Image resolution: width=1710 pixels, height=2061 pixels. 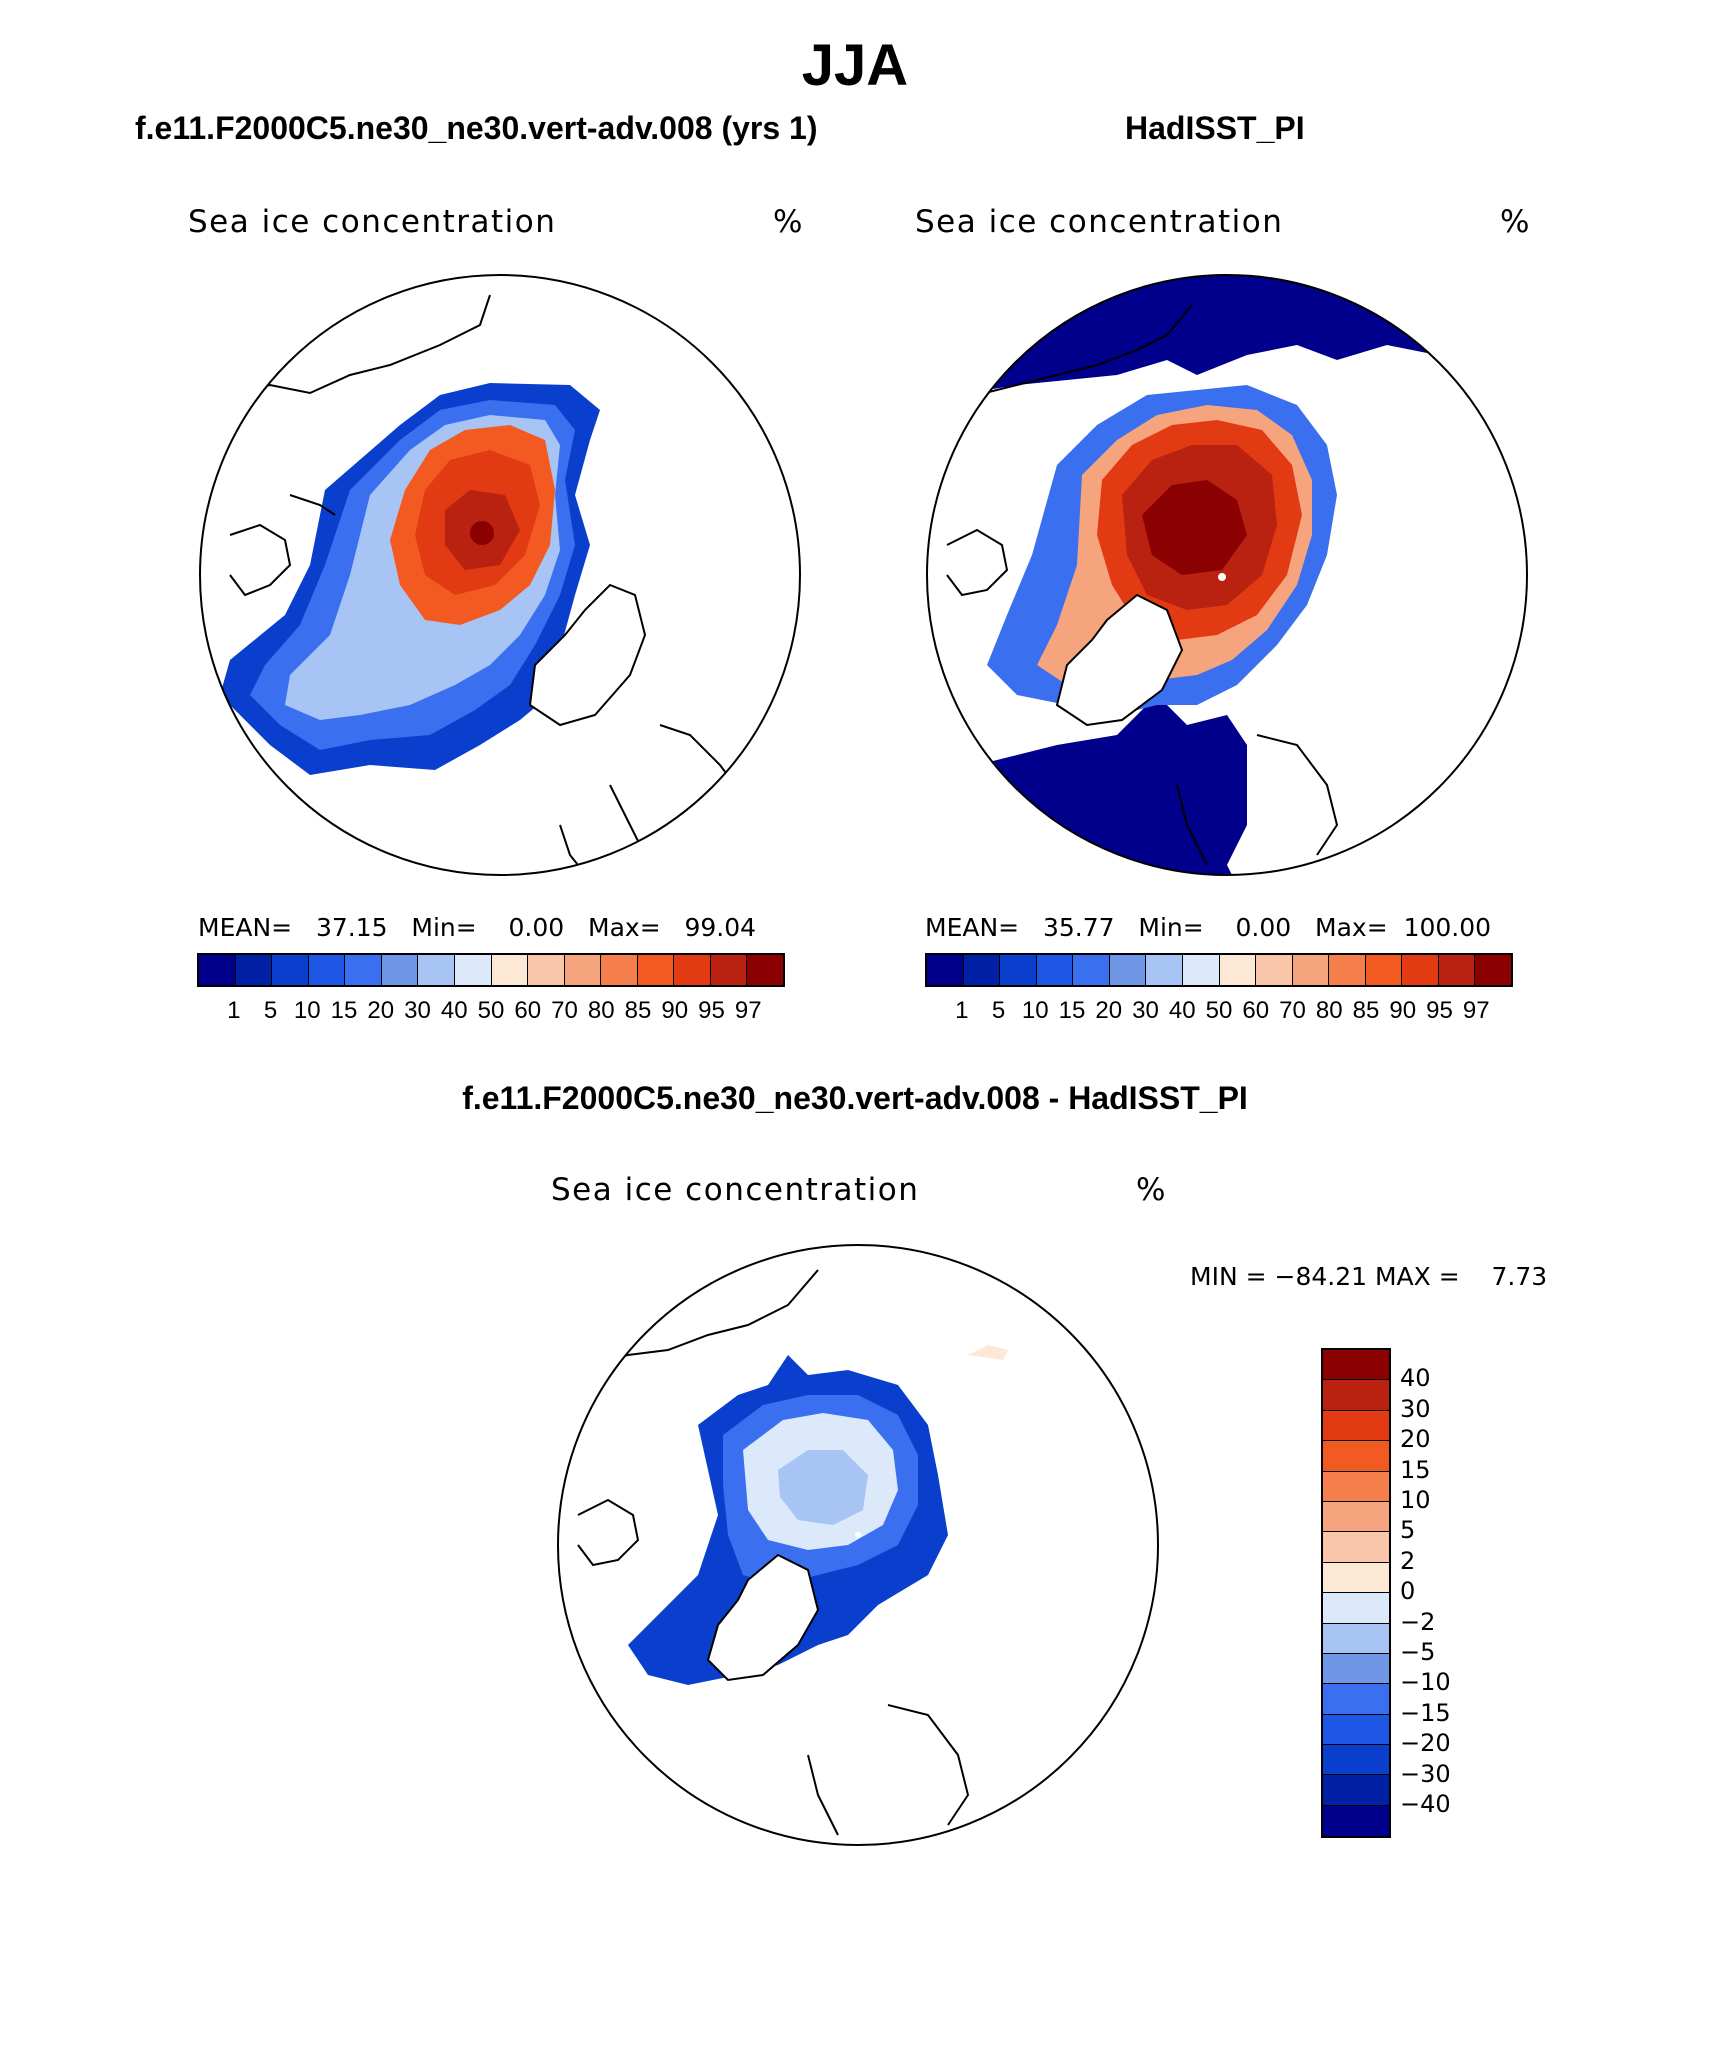 I want to click on model-colorbar-tick-label: 20, so click(x=381, y=1010).